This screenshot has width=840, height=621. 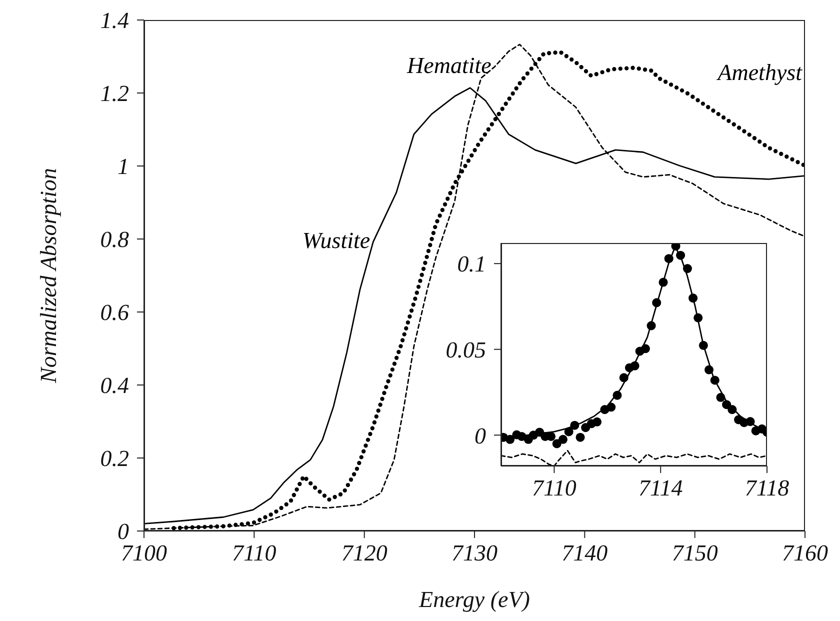 I want to click on x-tick-label: 7114, so click(x=660, y=487).